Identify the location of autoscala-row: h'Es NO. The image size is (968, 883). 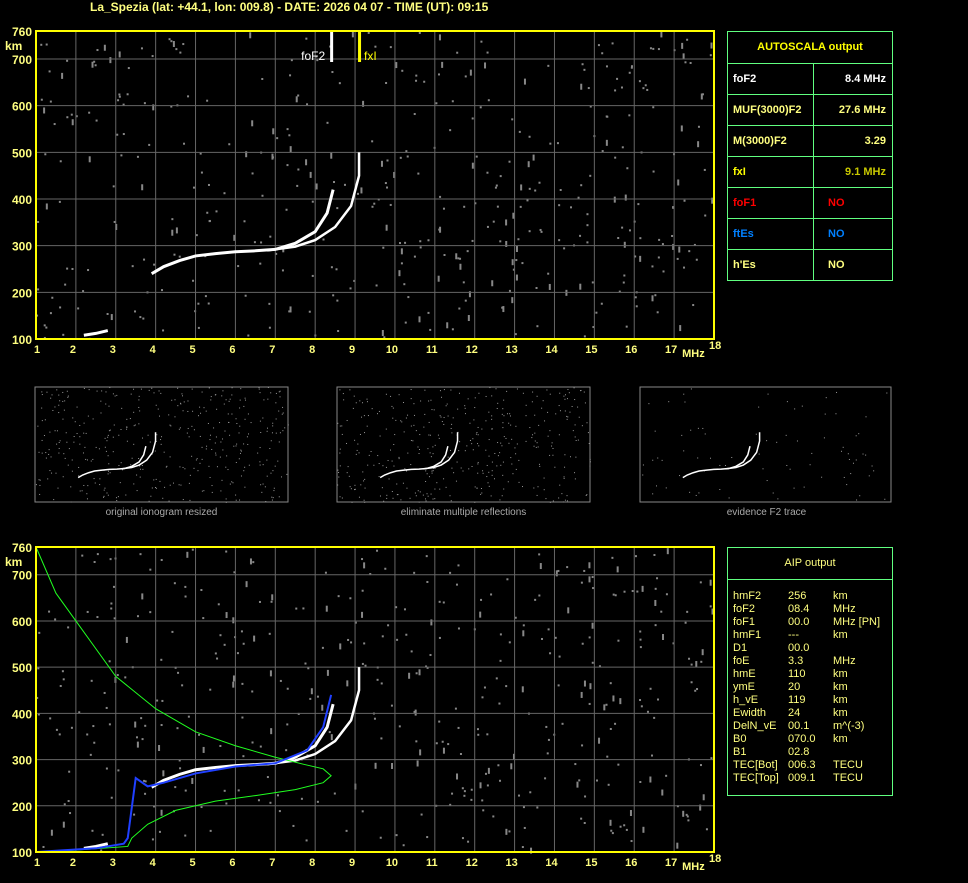
(810, 265).